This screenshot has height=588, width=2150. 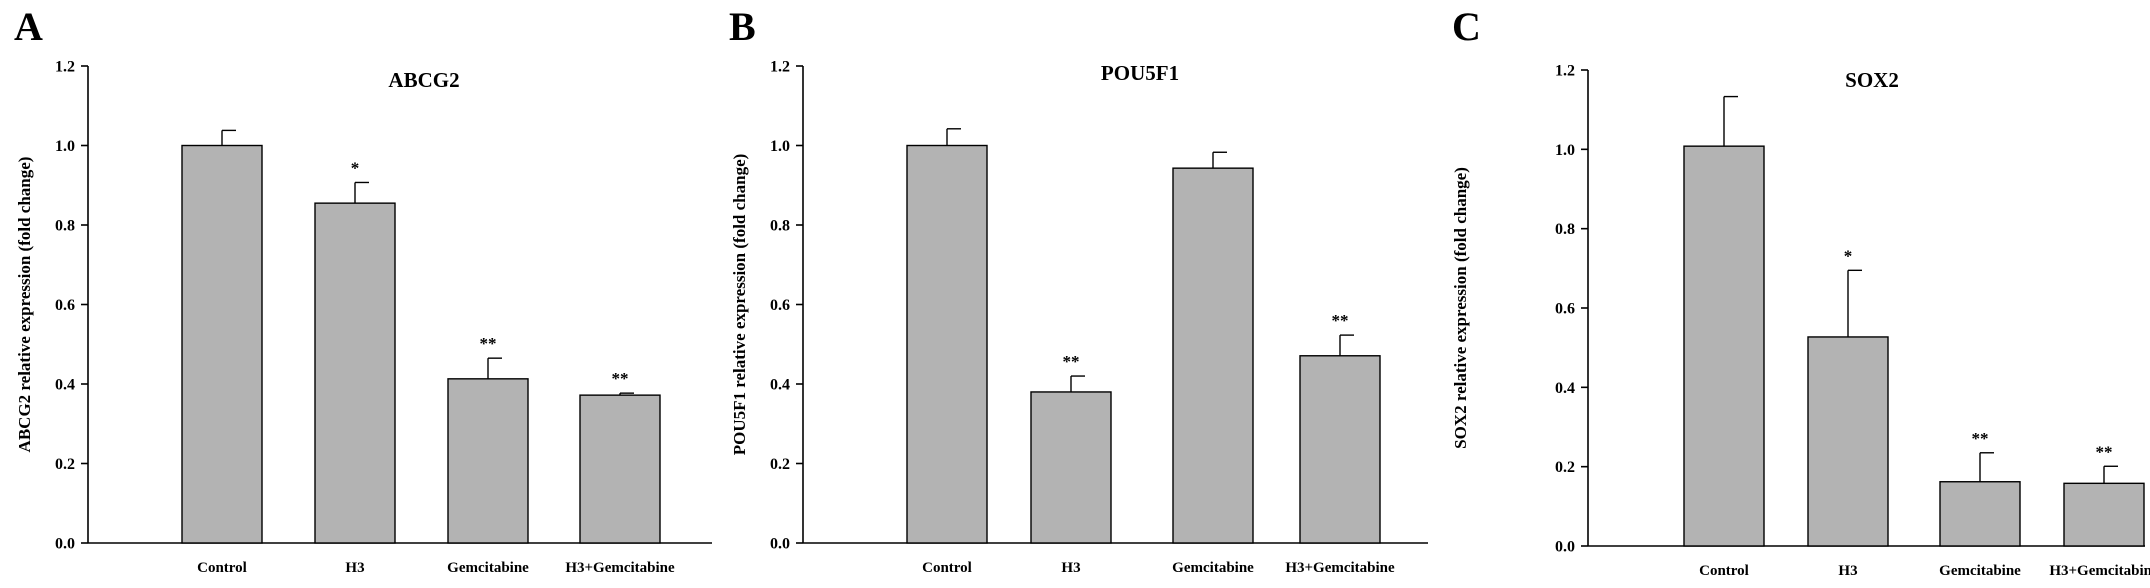 What do you see at coordinates (423, 80) in the screenshot?
I see `chart-title: ABCG2` at bounding box center [423, 80].